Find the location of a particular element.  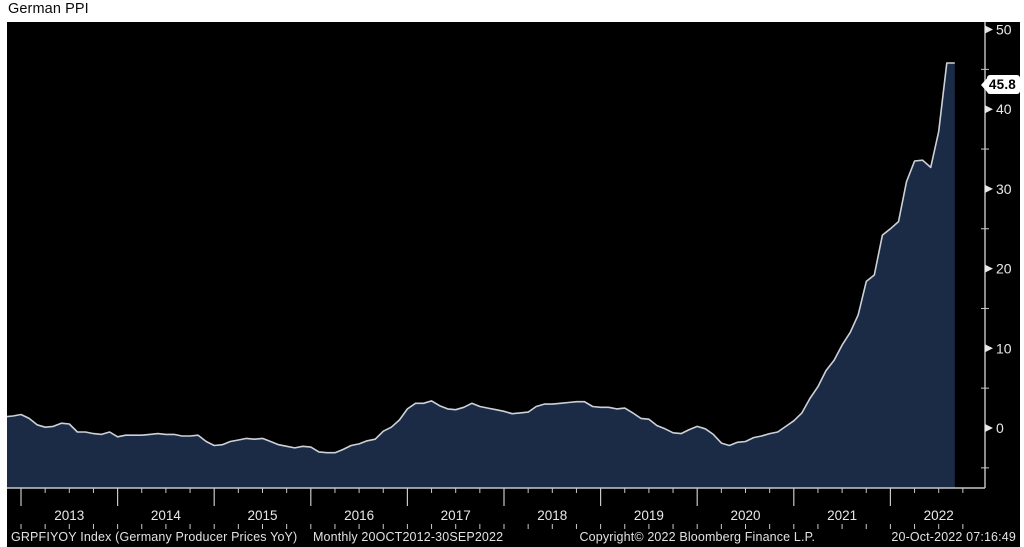

copyright-text: Copyright© 2022 Bloomberg Finance L.P. is located at coordinates (697, 537).